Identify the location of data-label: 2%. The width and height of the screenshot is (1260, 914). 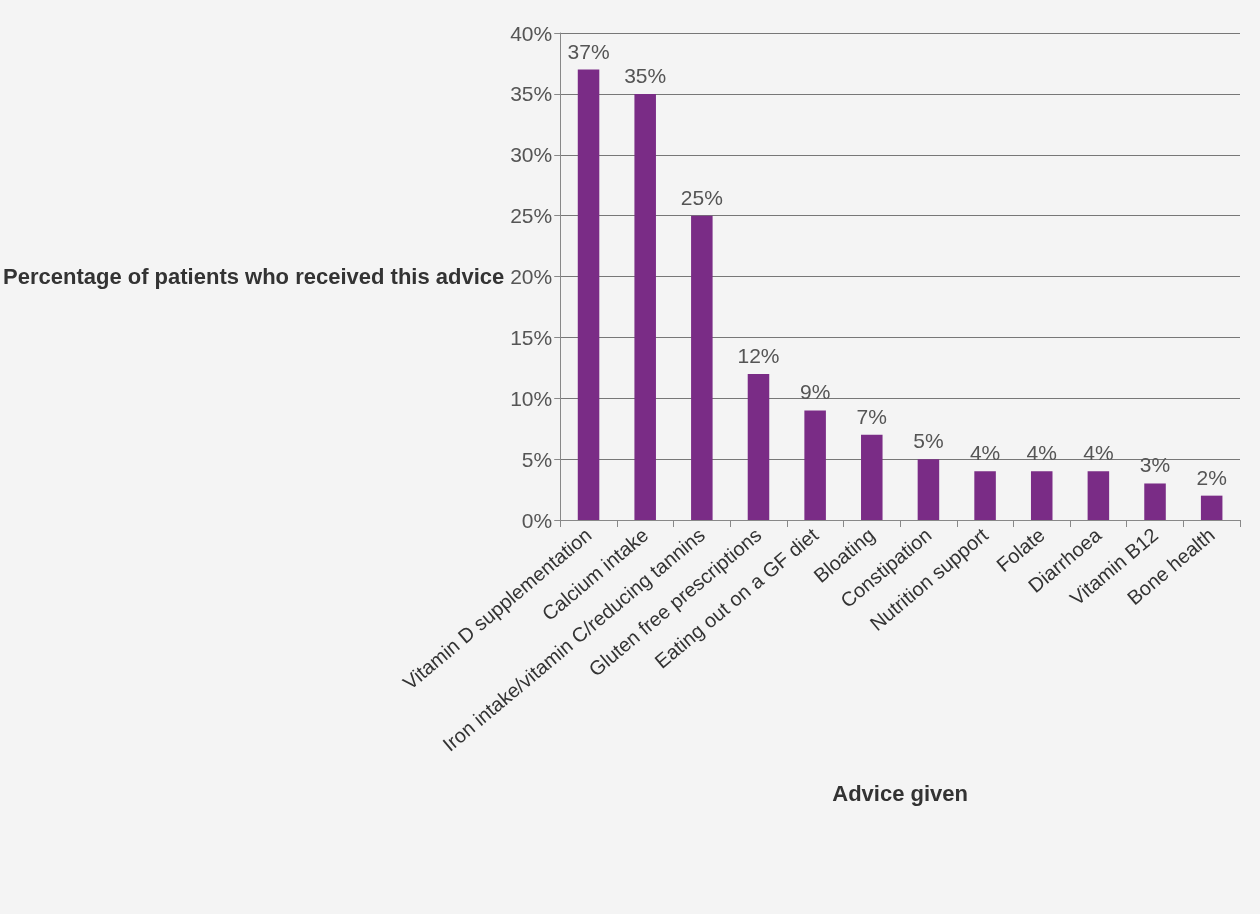
(1211, 477).